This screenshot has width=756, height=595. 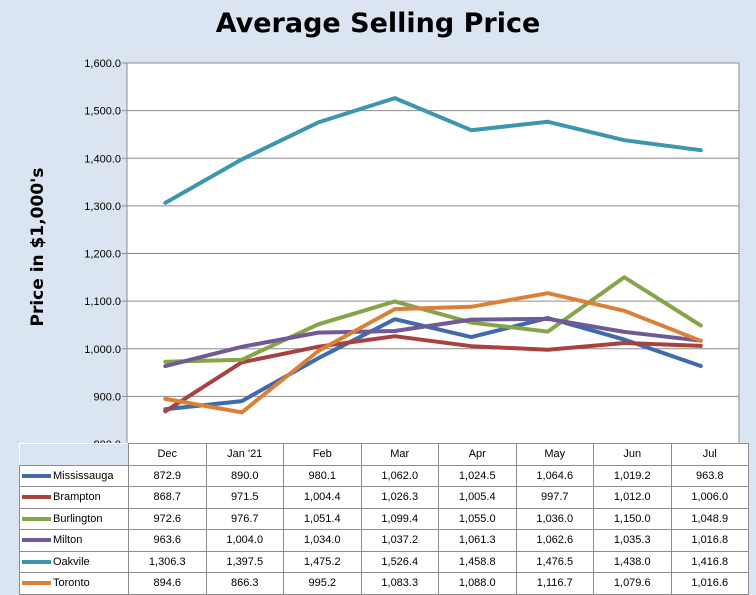 I want to click on data-label: 1,064.6, so click(x=554, y=475).